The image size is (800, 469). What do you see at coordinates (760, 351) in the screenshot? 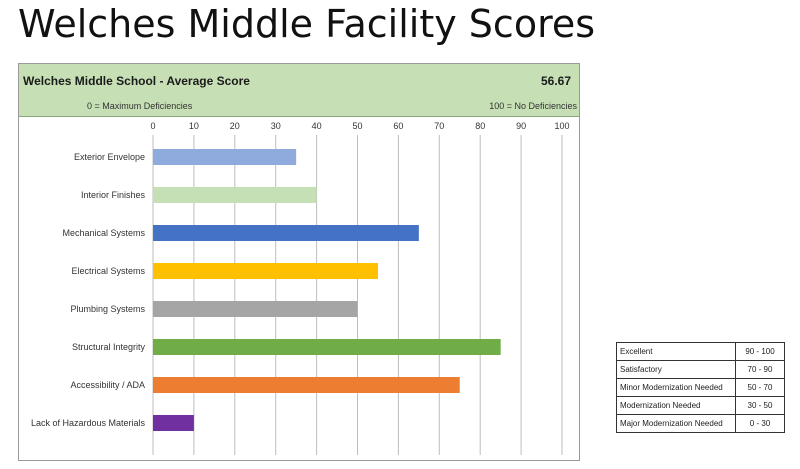
I see `legend-range: 90 - 100` at bounding box center [760, 351].